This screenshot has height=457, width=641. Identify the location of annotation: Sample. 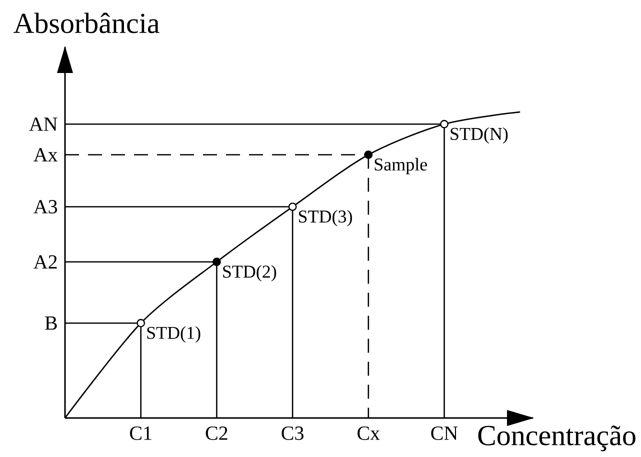
(400, 166).